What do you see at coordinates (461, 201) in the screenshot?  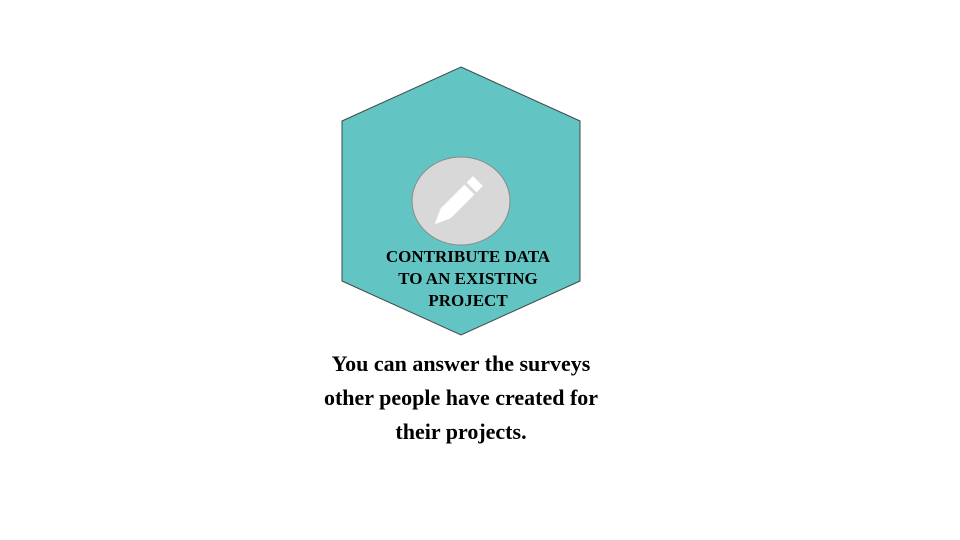 I see `pencil-icon` at bounding box center [461, 201].